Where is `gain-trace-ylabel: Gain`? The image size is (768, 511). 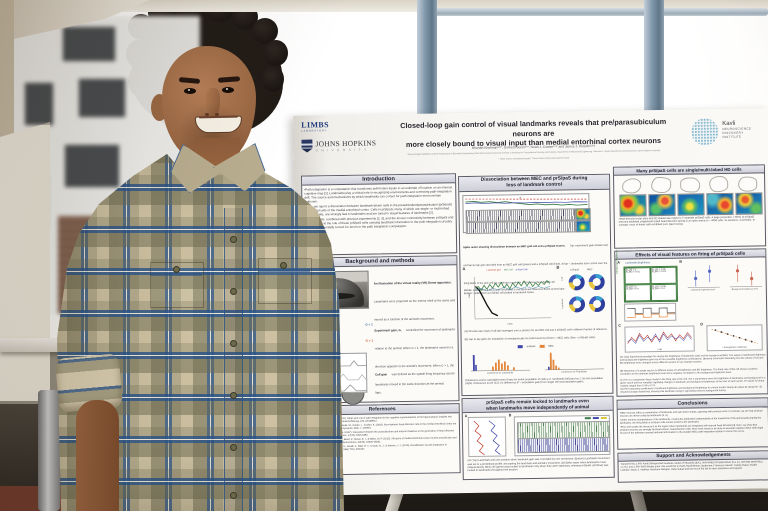 gain-trace-ylabel: Gain is located at coordinates (469, 295).